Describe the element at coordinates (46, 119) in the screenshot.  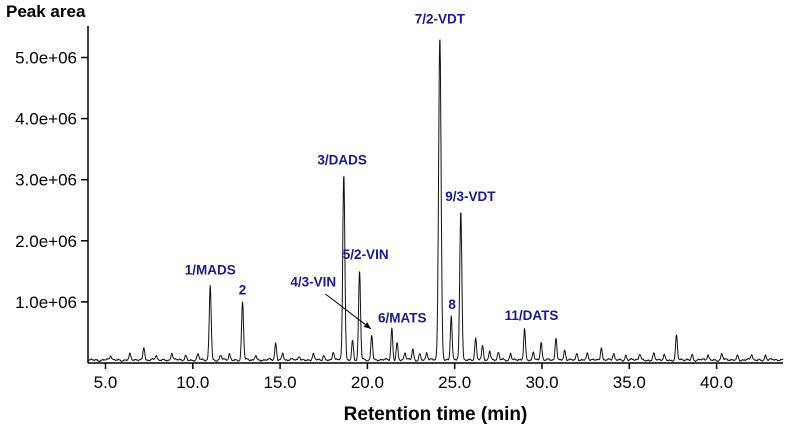
I see `y-tick-label: 4.0e+06` at that location.